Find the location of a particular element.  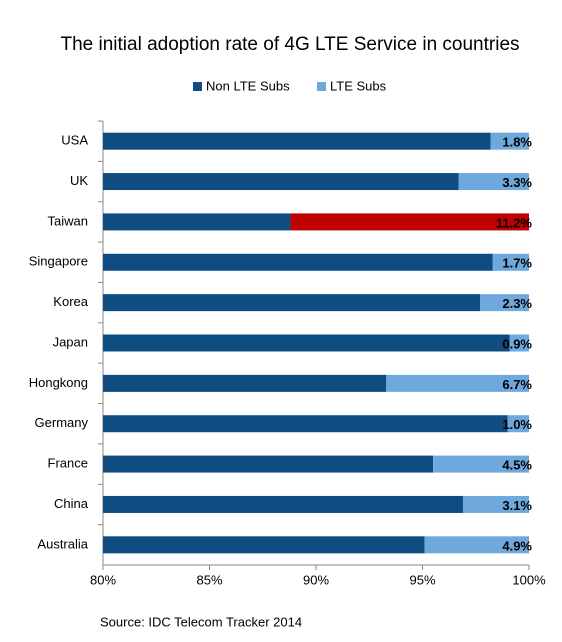

value-label: 1.7% is located at coordinates (517, 263).